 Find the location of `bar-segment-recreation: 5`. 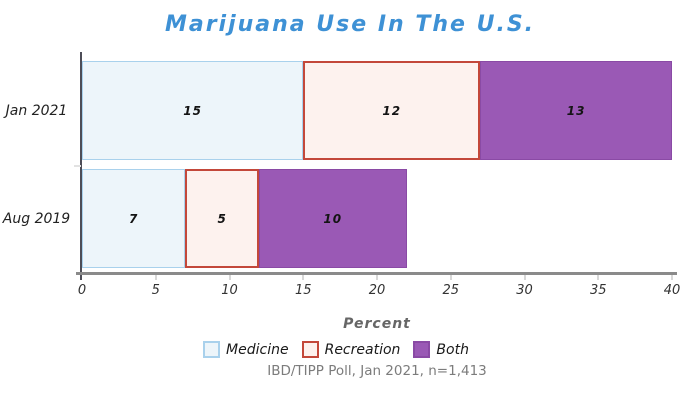

bar-segment-recreation: 5 is located at coordinates (222, 218).